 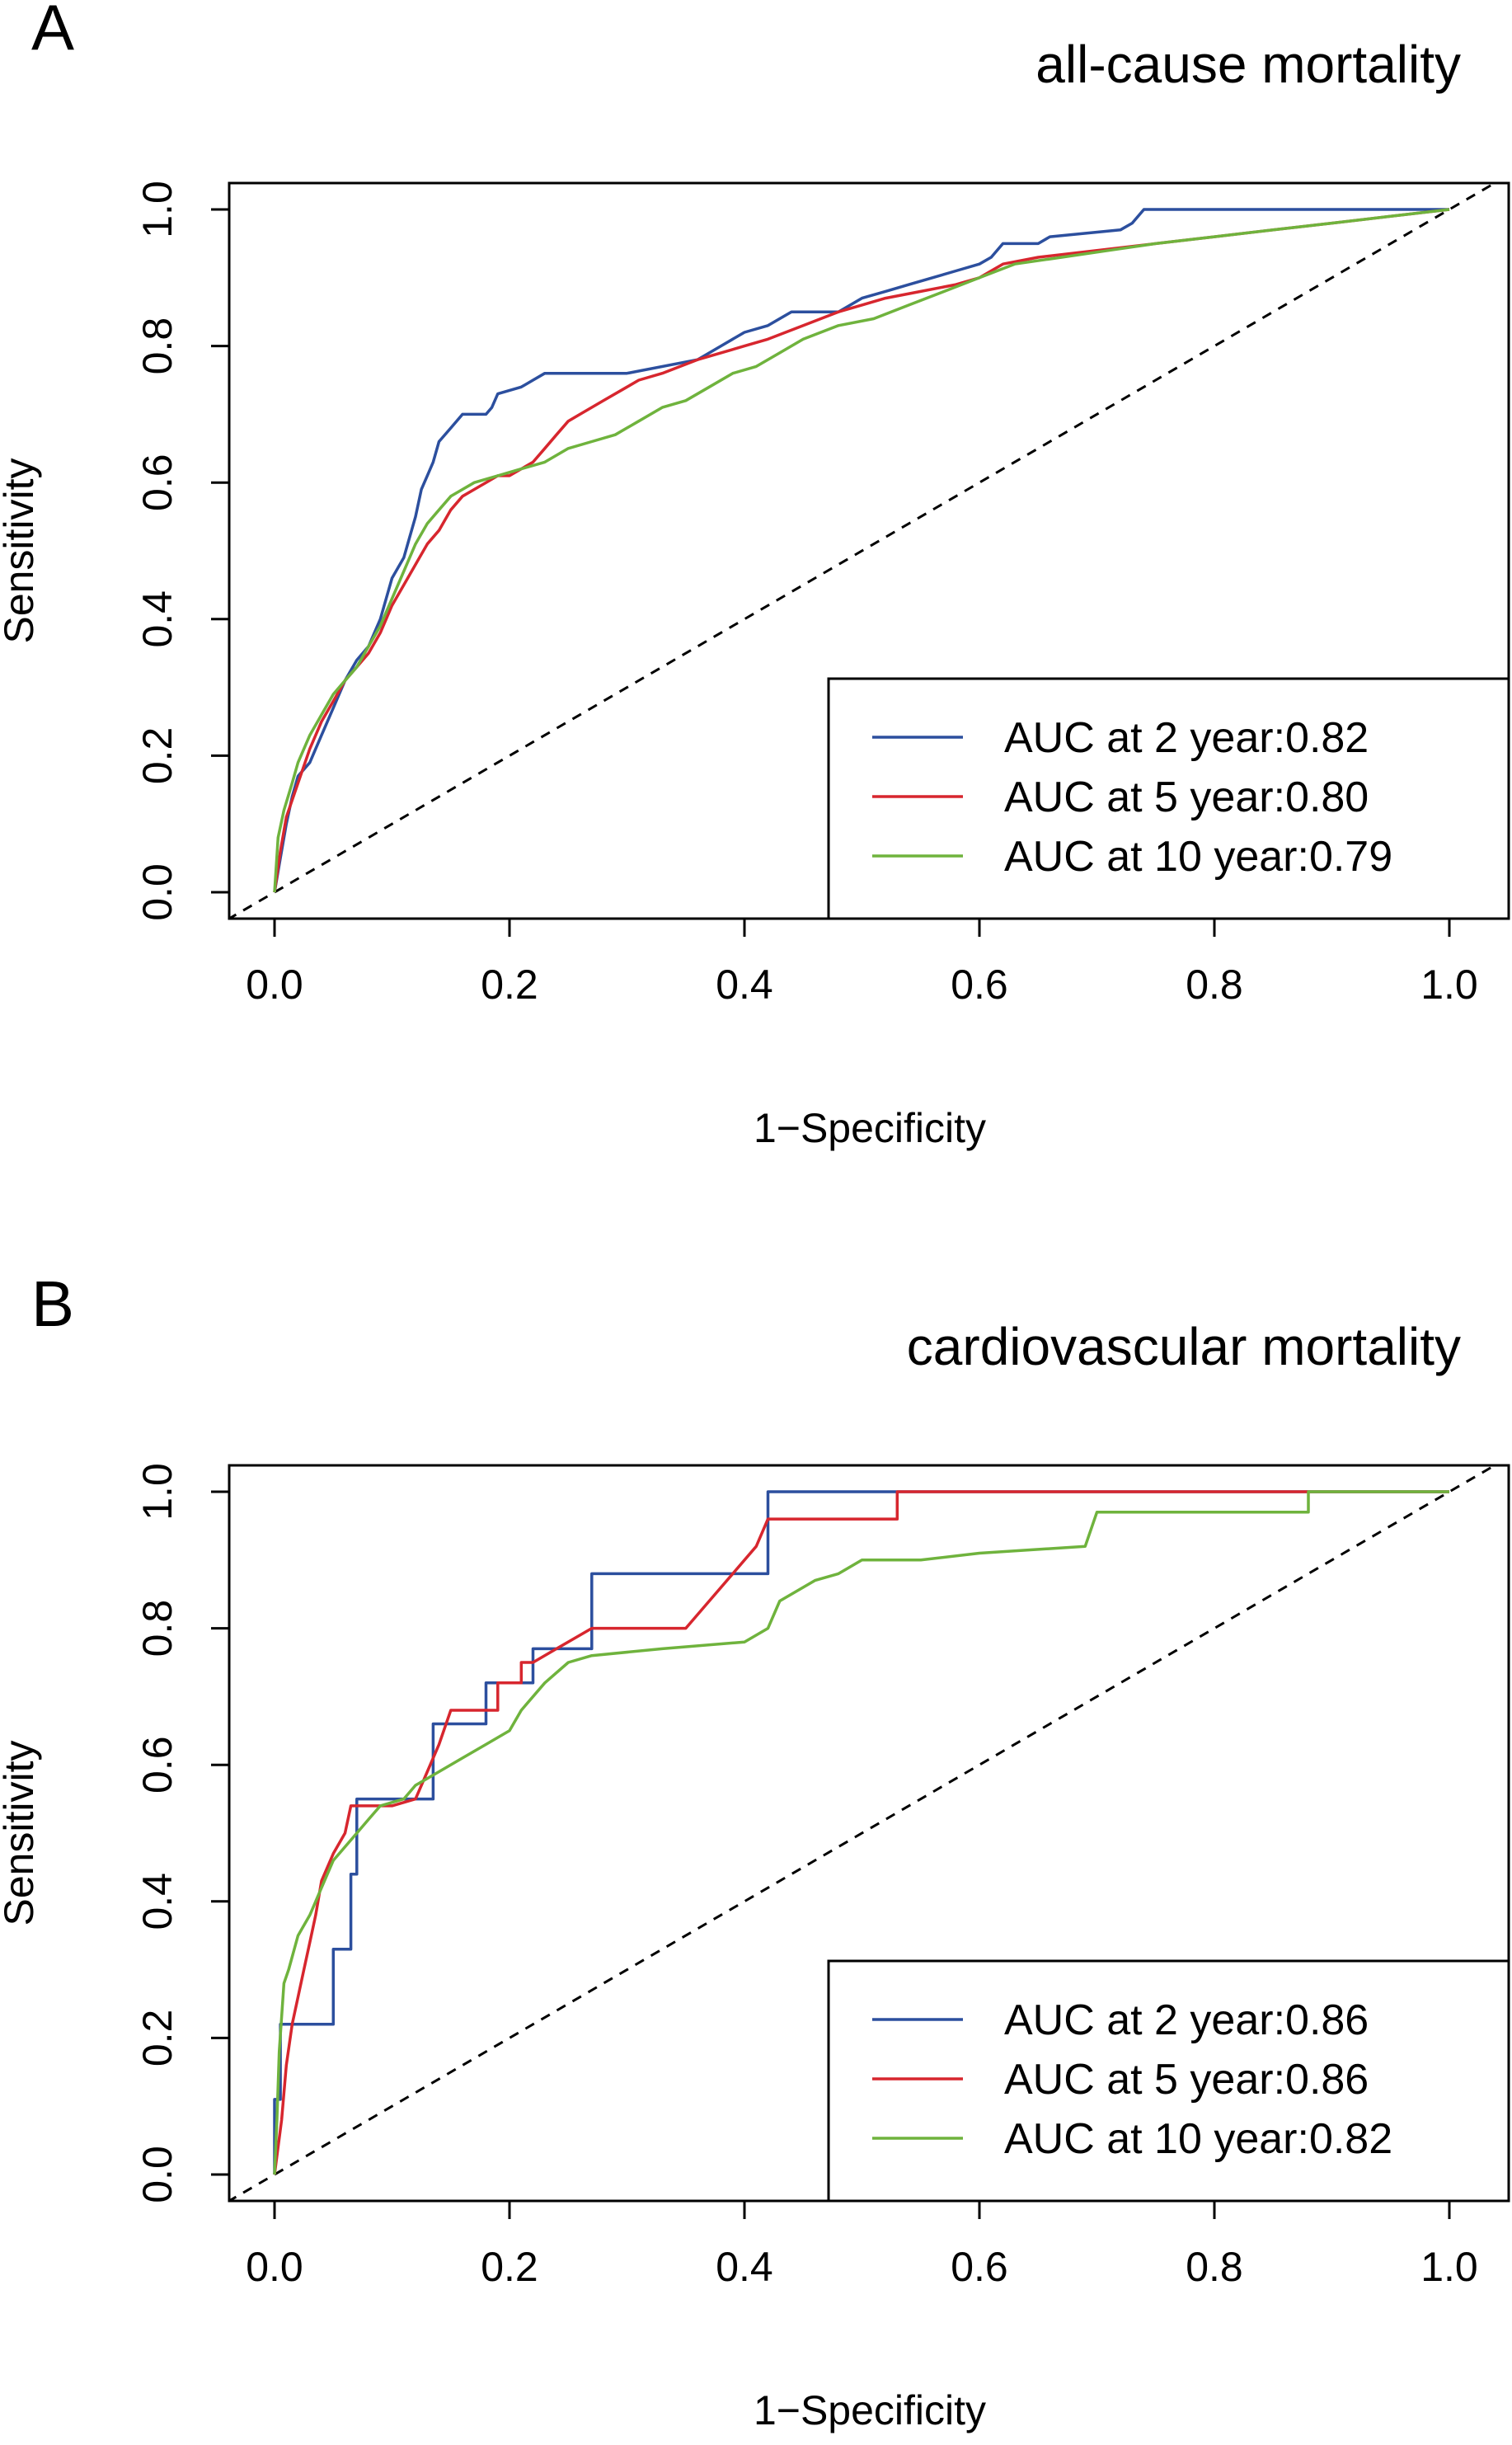 What do you see at coordinates (1187, 797) in the screenshot?
I see `legend-label-2: AUC at 5 year:0.80` at bounding box center [1187, 797].